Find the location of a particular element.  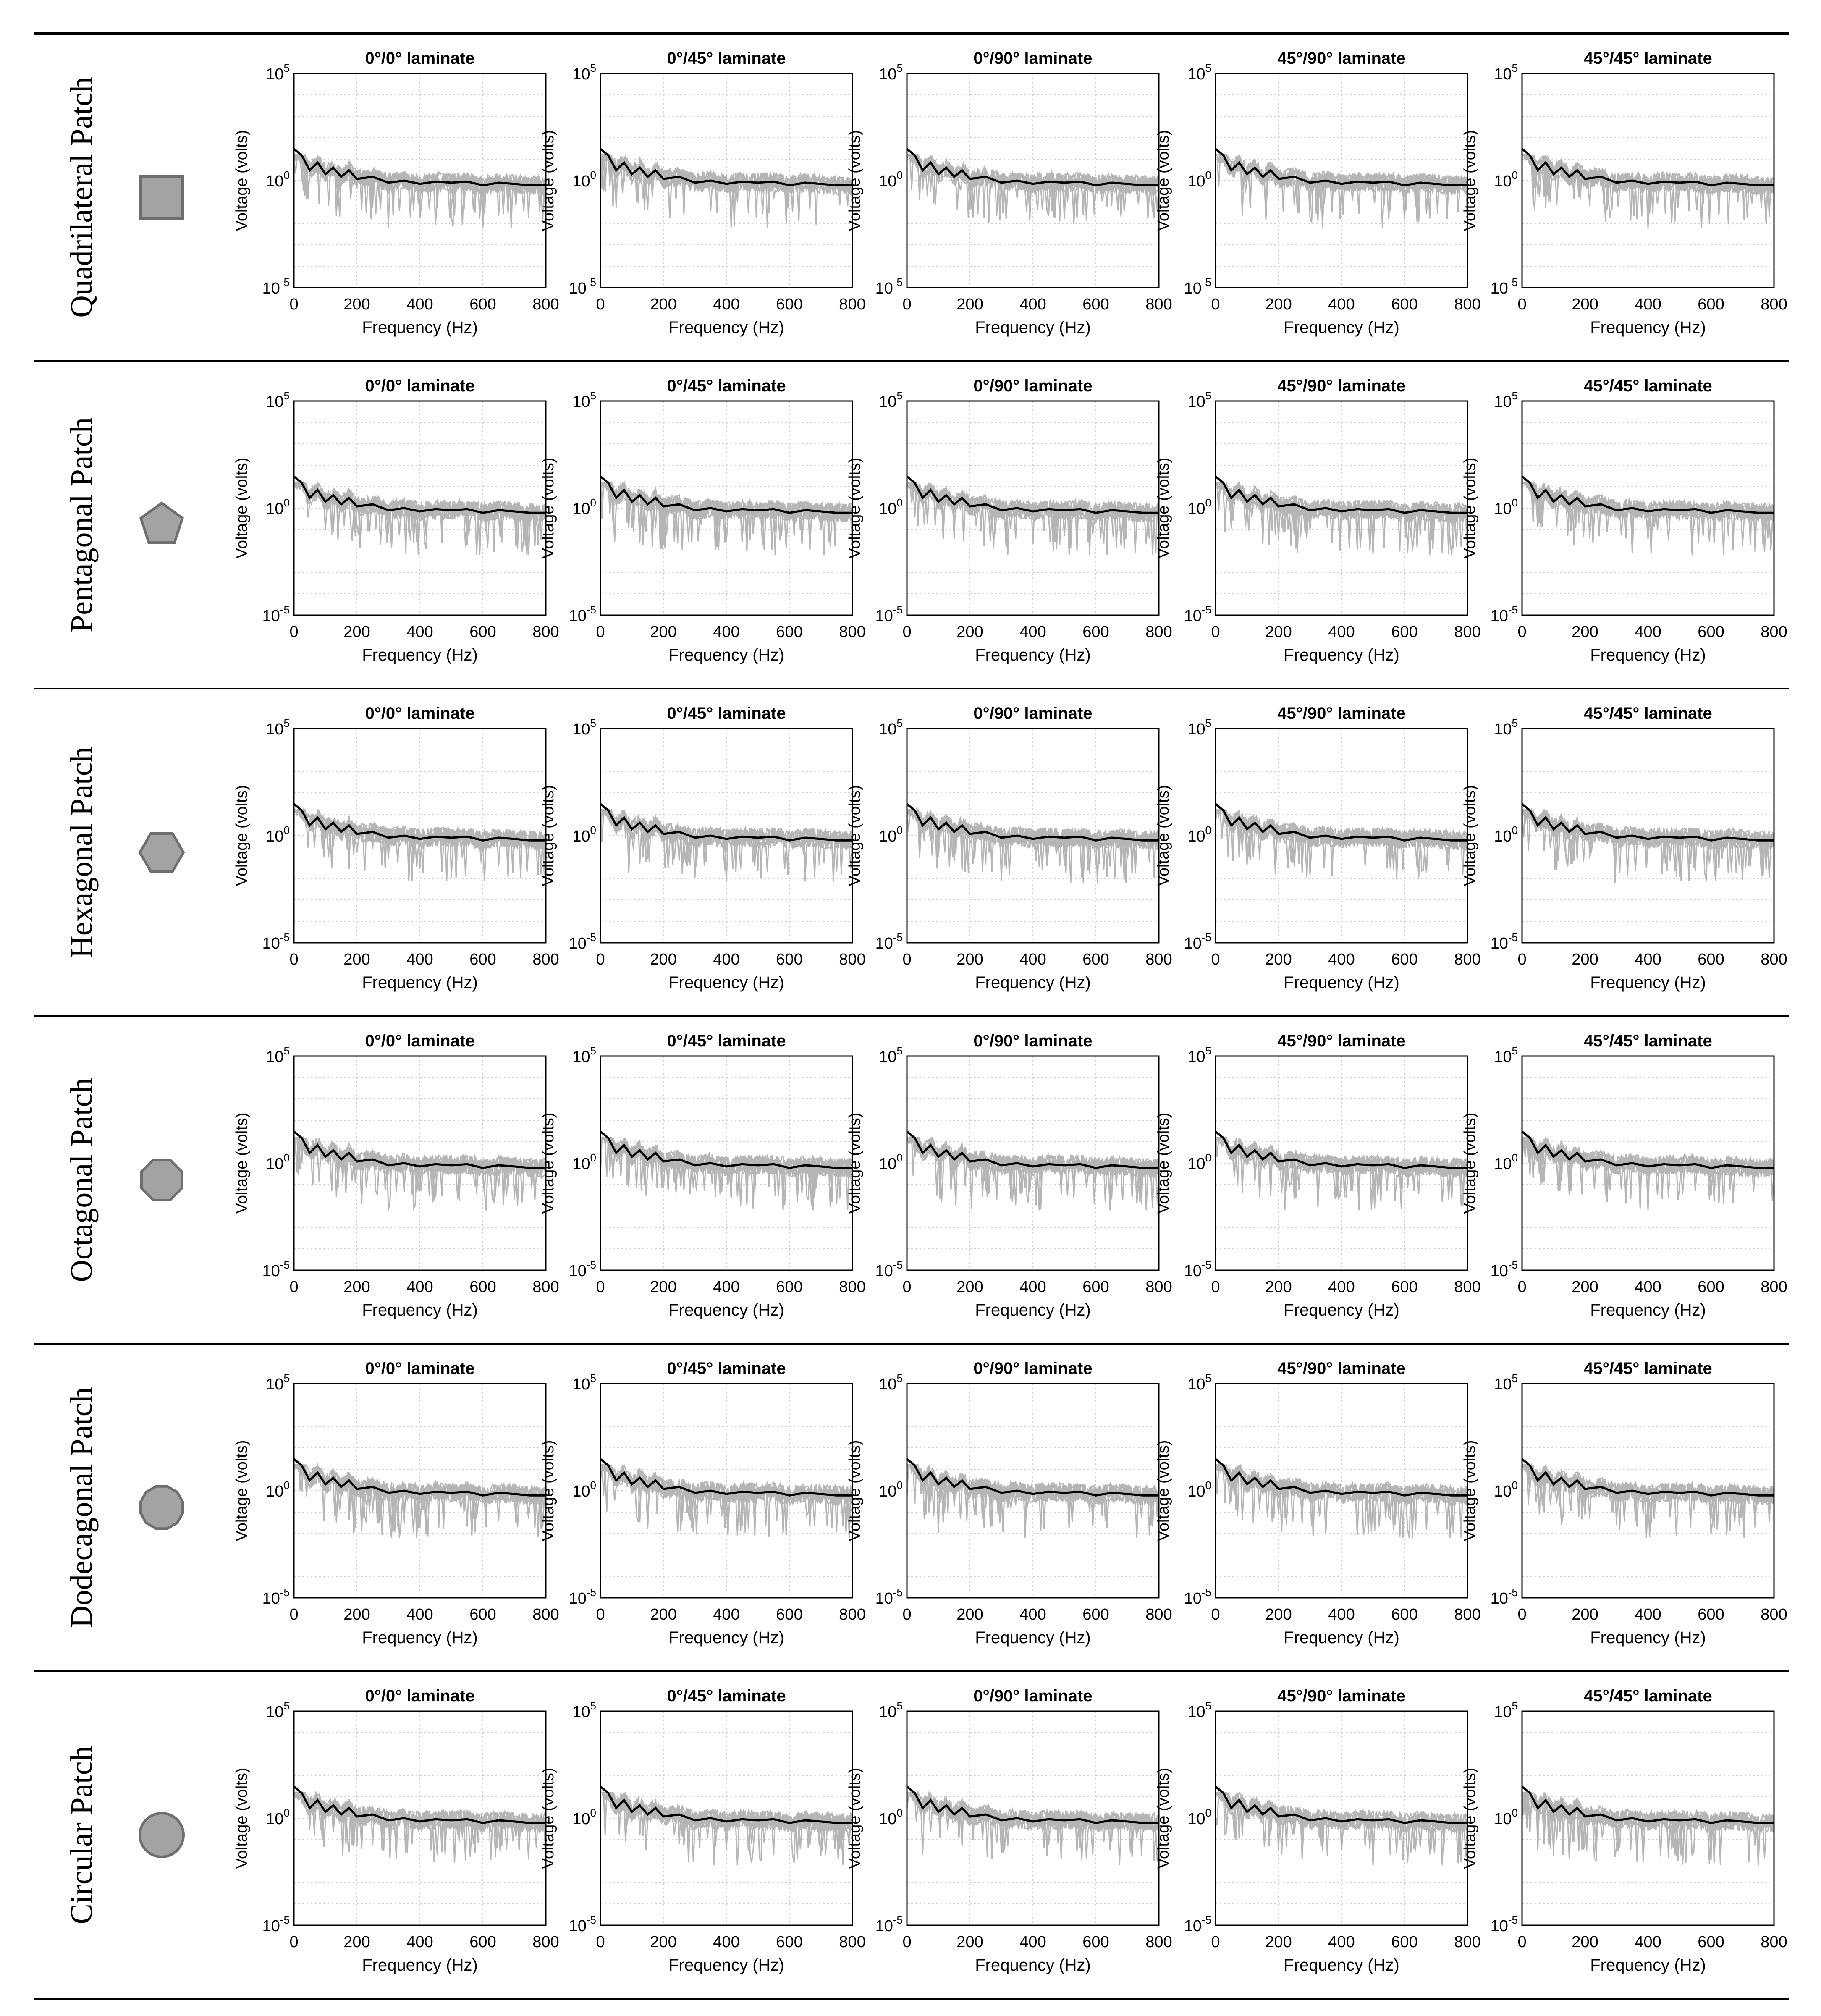

circle-icon is located at coordinates (162, 1835).